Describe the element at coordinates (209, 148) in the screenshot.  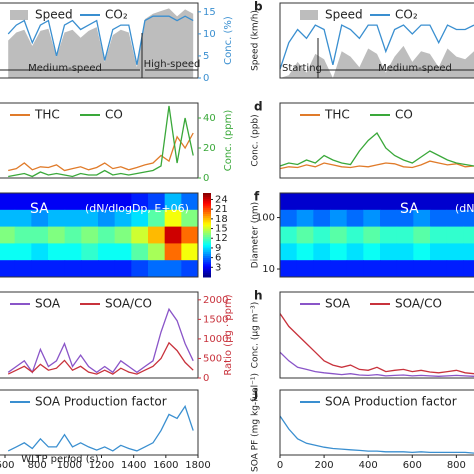
I see `y2-tick-label: 20` at that location.